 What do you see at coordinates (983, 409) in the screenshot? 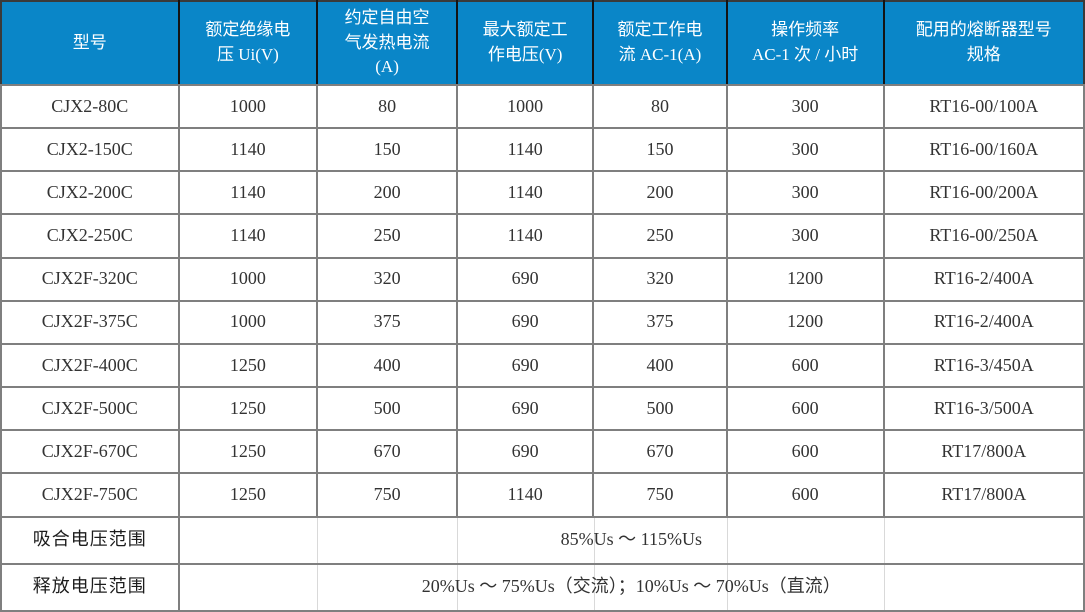
I see `cell-fuse-spec: RT16-3/500A` at bounding box center [983, 409].